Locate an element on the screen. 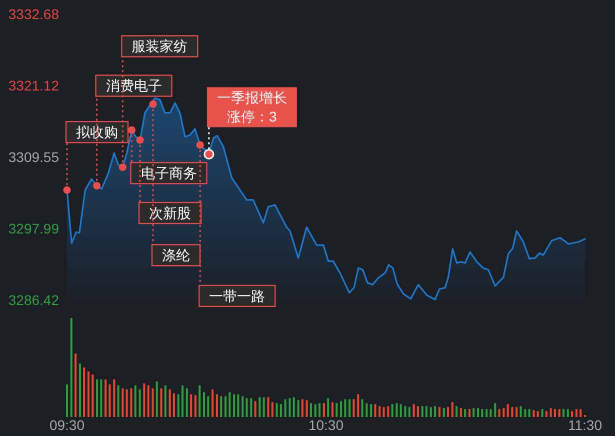 The image size is (615, 436). y-tick-label: 3332.68 is located at coordinates (34, 14).